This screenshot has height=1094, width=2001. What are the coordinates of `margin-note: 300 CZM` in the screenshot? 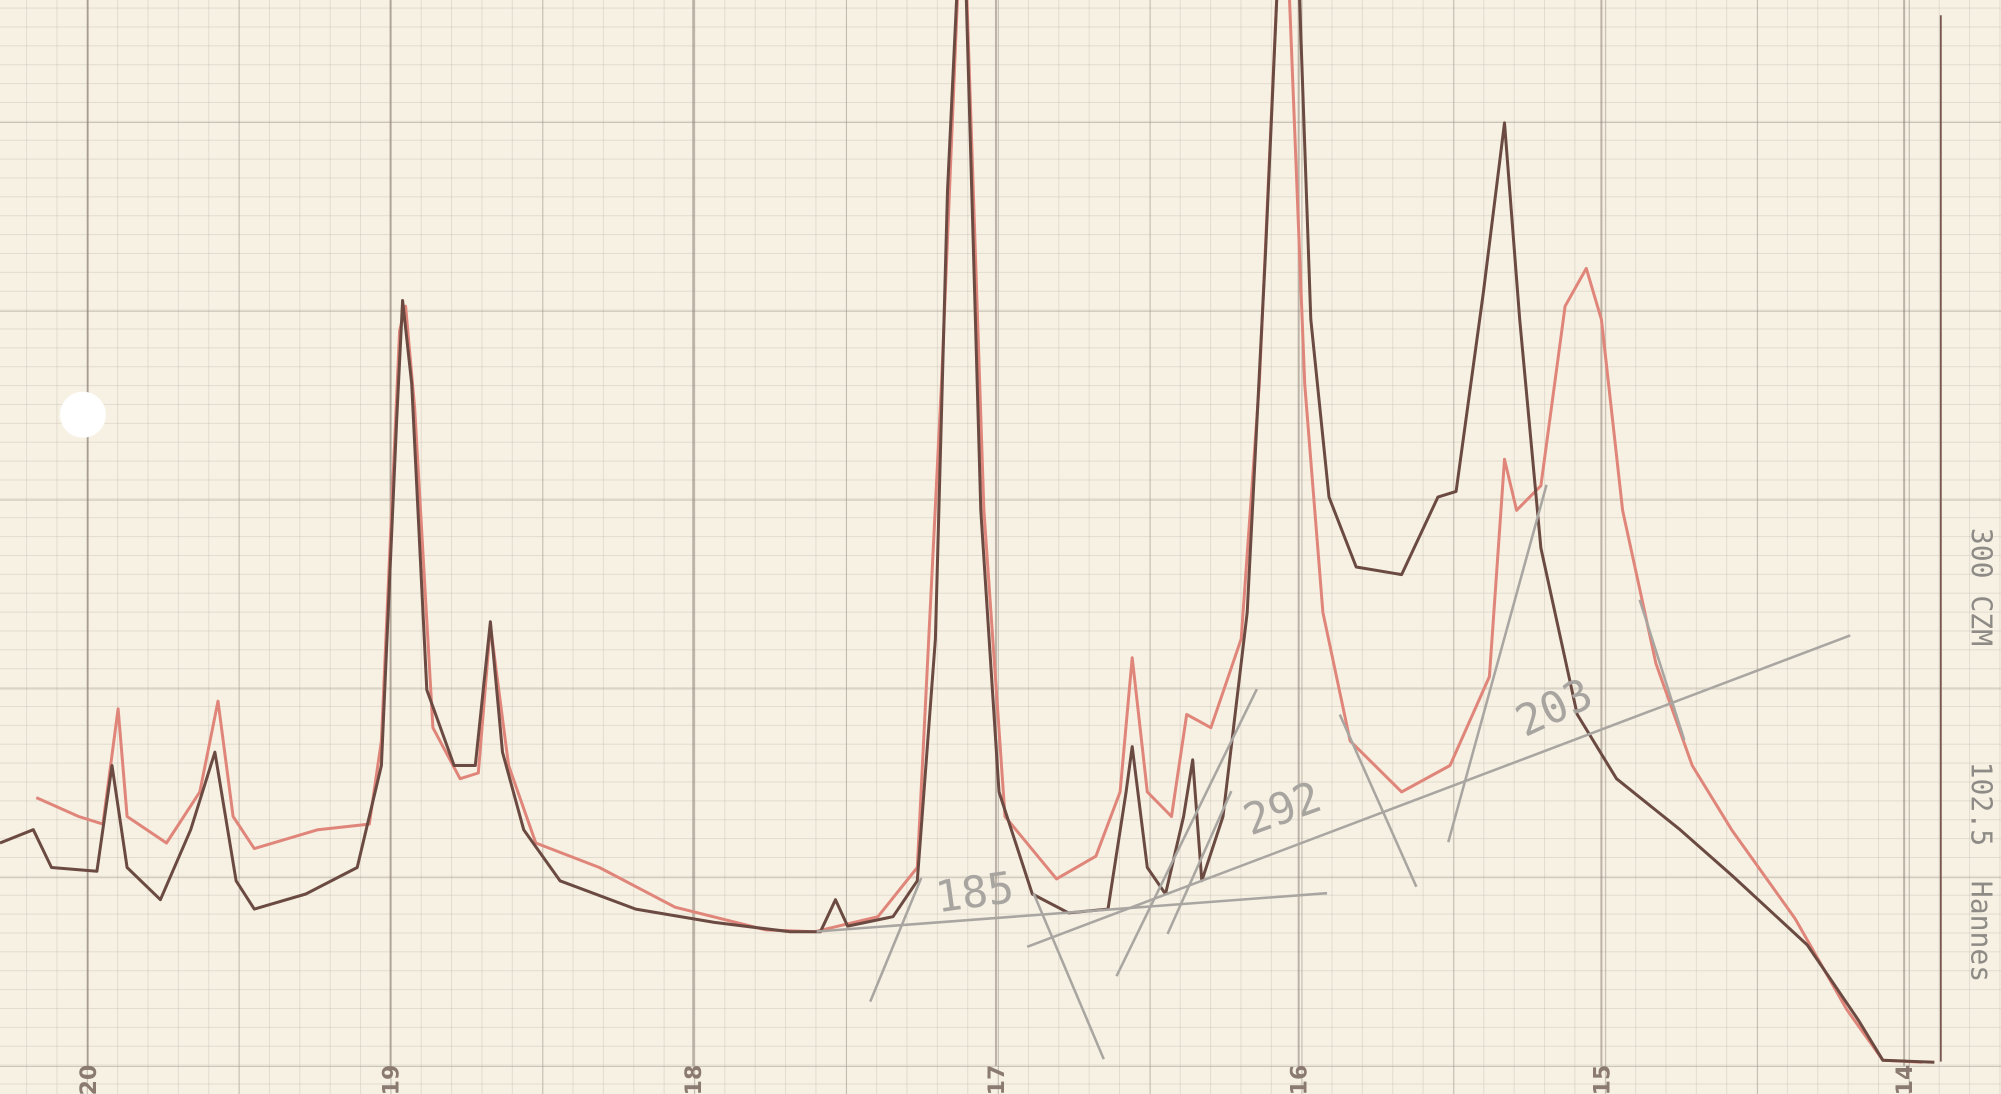 It's located at (1980, 587).